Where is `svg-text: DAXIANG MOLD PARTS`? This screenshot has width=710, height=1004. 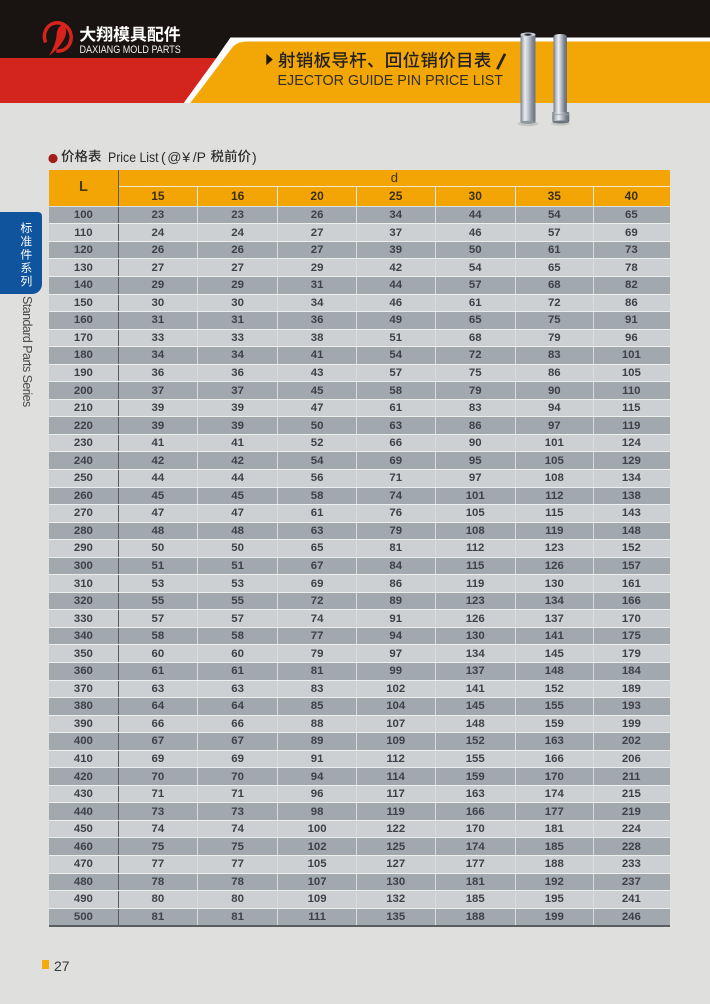 svg-text: DAXIANG MOLD PARTS is located at coordinates (130, 50).